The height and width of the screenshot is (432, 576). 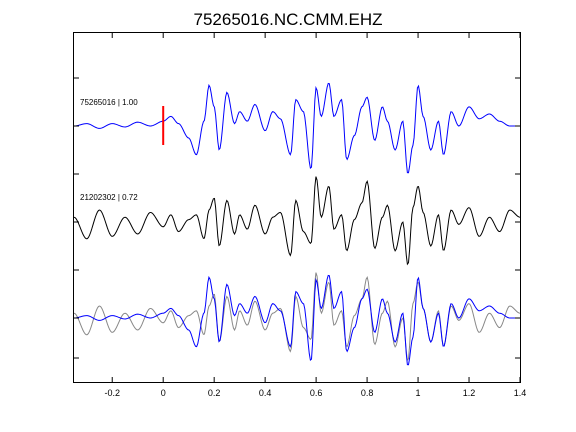 I want to click on x-tick-label: 0.2, so click(x=214, y=393).